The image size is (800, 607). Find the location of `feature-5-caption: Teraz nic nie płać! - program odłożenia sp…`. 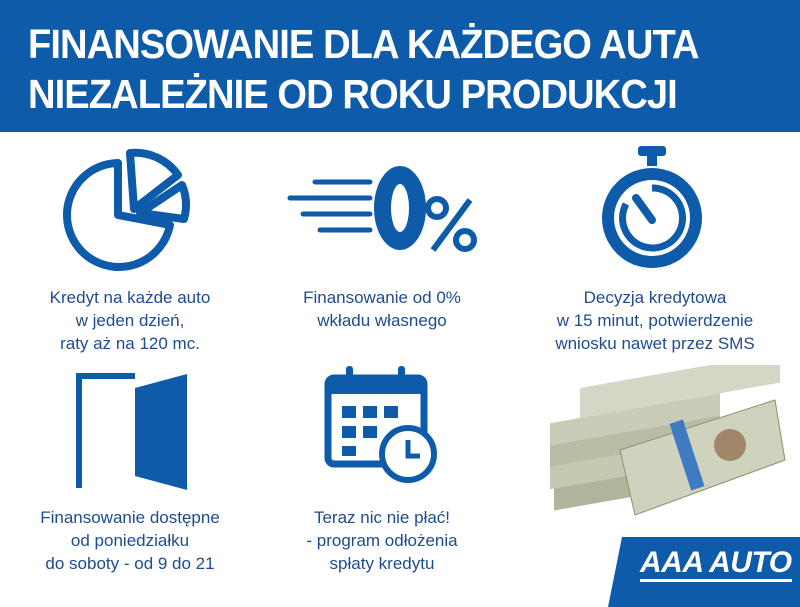

feature-5-caption: Teraz nic nie płać! - program odłożenia sp… is located at coordinates (382, 540).